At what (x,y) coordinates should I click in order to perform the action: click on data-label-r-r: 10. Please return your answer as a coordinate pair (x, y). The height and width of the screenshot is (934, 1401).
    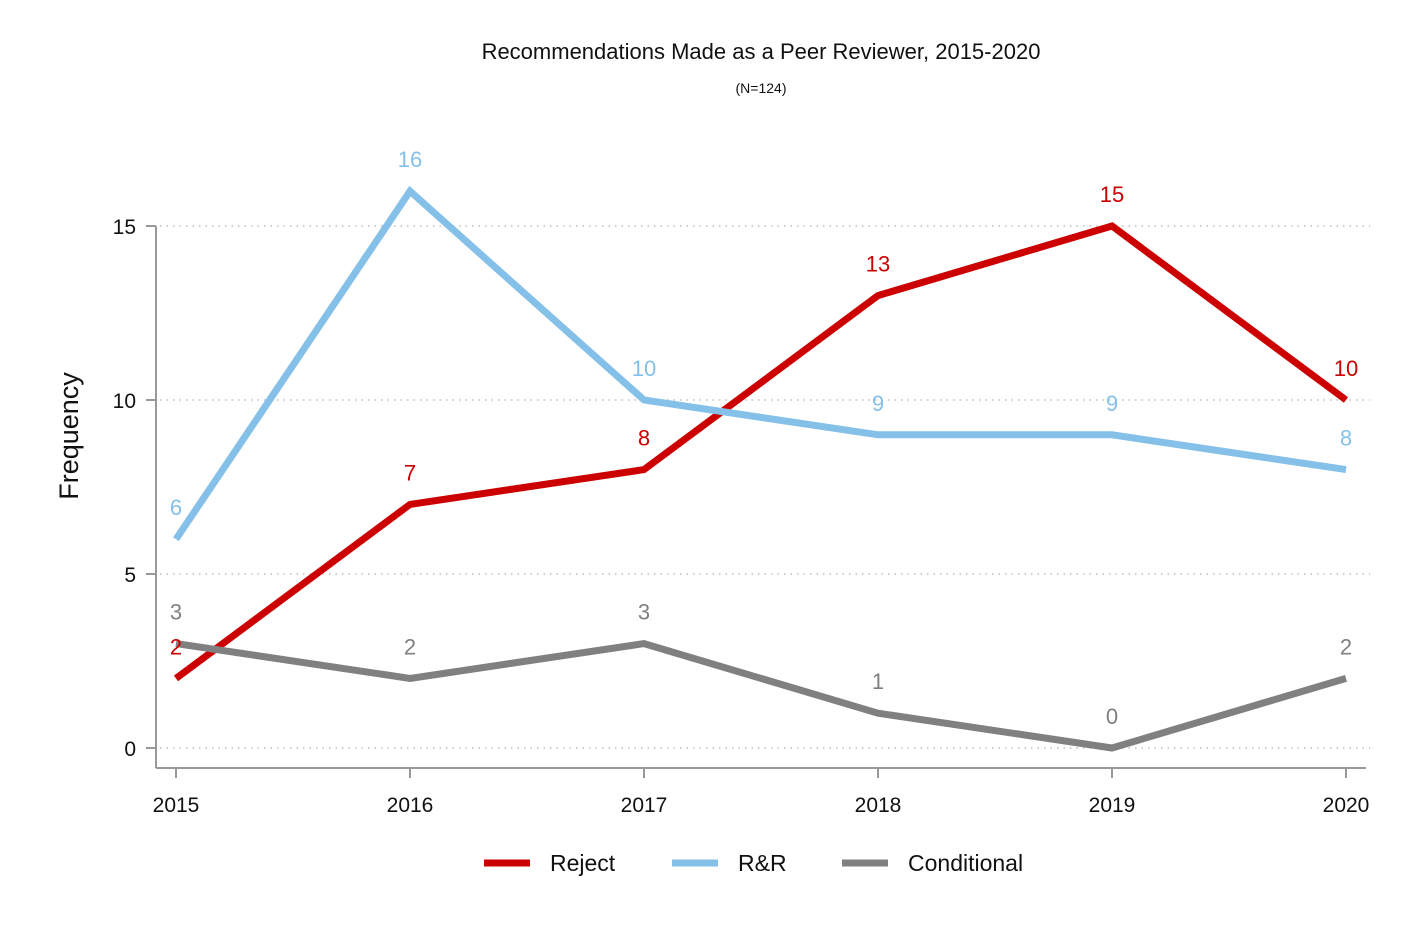
    Looking at the image, I should click on (644, 368).